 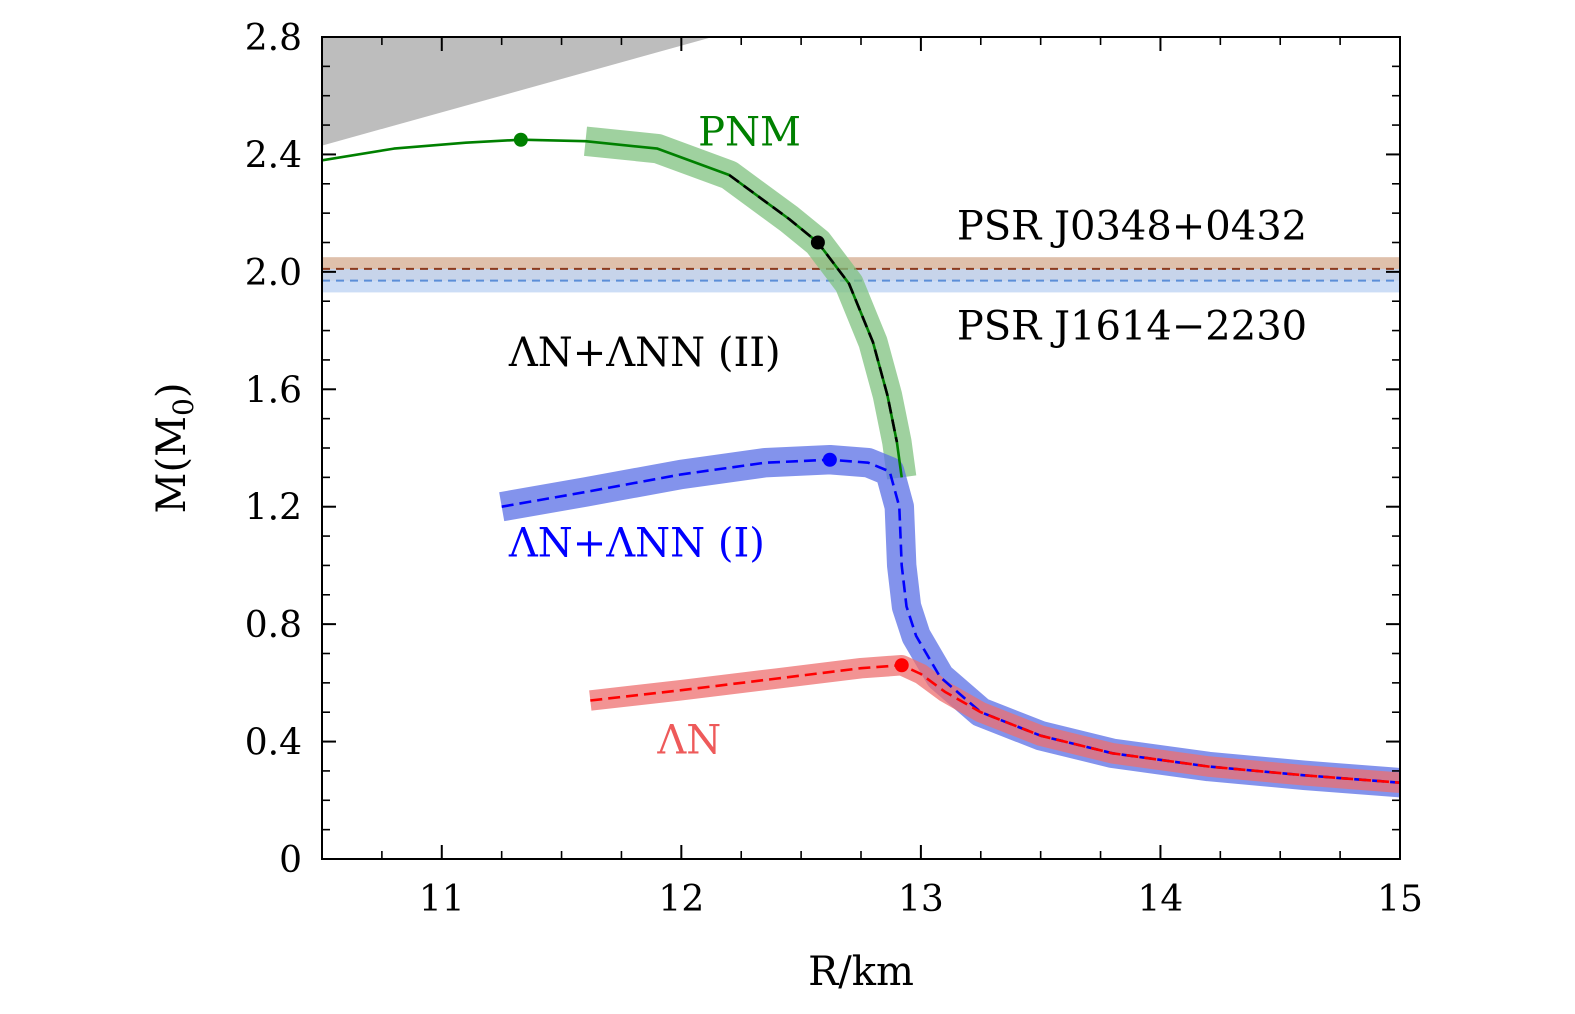 I want to click on y-axis-title: M(M0), so click(x=174, y=448).